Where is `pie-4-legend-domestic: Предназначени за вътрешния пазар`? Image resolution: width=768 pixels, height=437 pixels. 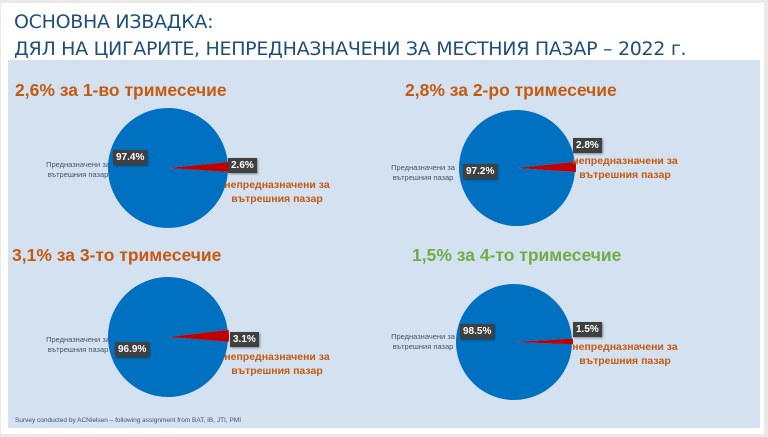
pie-4-legend-domestic: Предназначени за вътрешния пазар is located at coordinates (423, 341).